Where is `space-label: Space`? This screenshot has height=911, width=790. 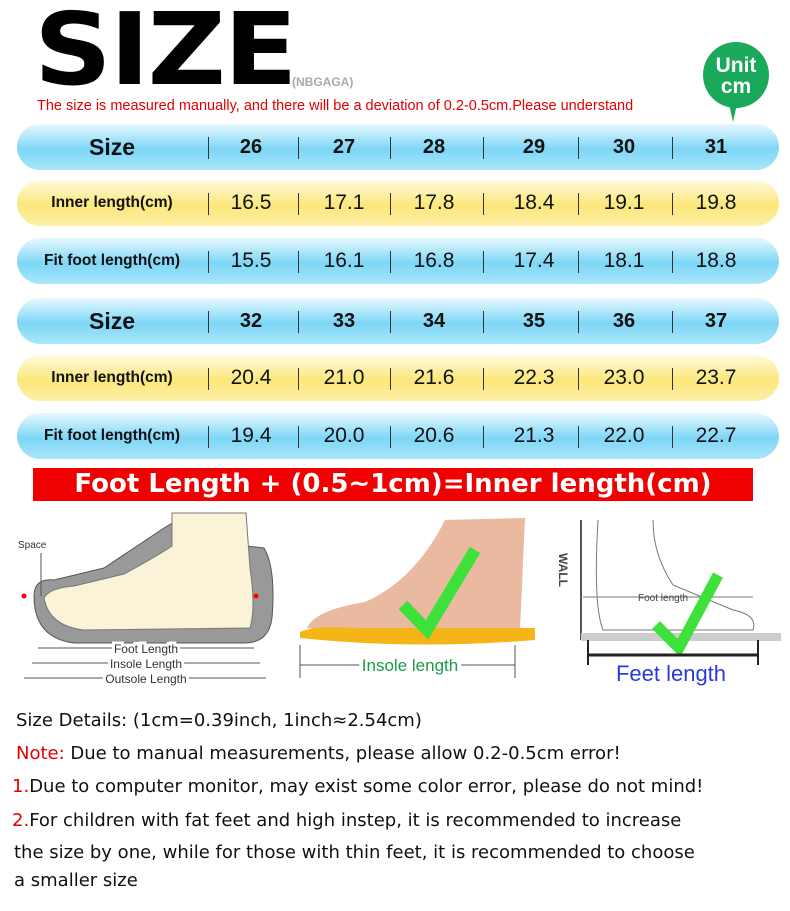
space-label: Space is located at coordinates (32, 545).